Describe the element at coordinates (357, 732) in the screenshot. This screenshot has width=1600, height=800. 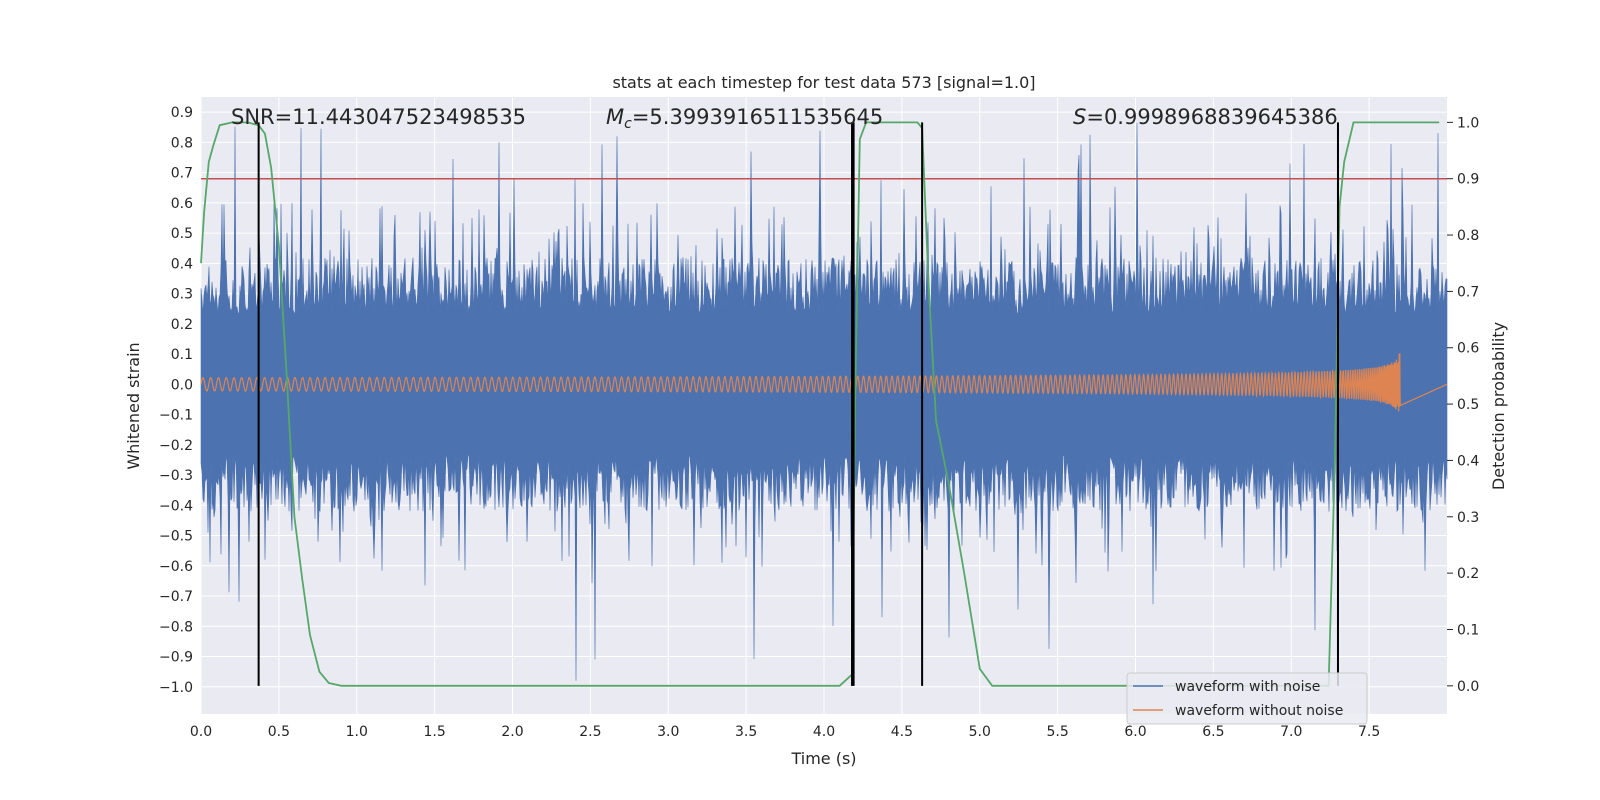
I see `x-tick-label: 1.0` at that location.